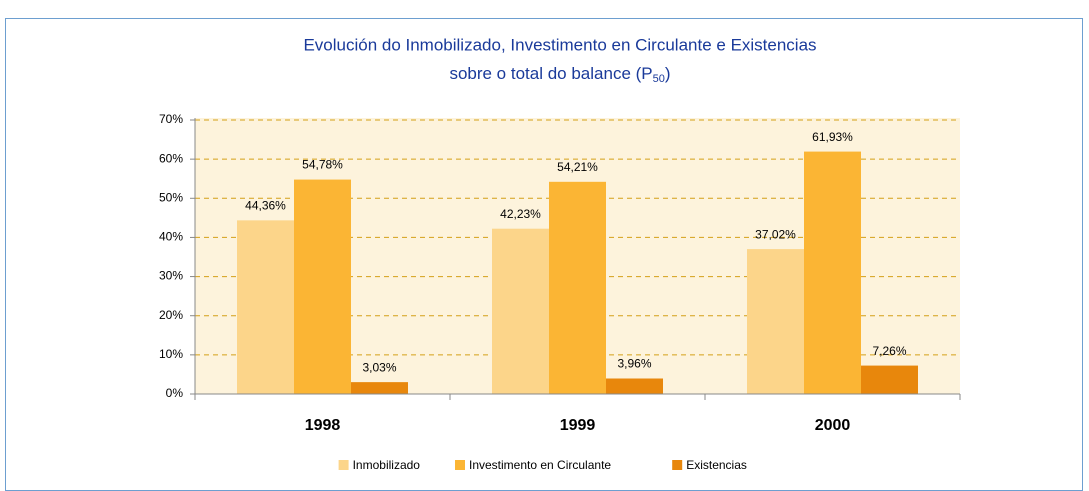  What do you see at coordinates (832, 137) in the screenshot?
I see `data-label: 61,93%` at bounding box center [832, 137].